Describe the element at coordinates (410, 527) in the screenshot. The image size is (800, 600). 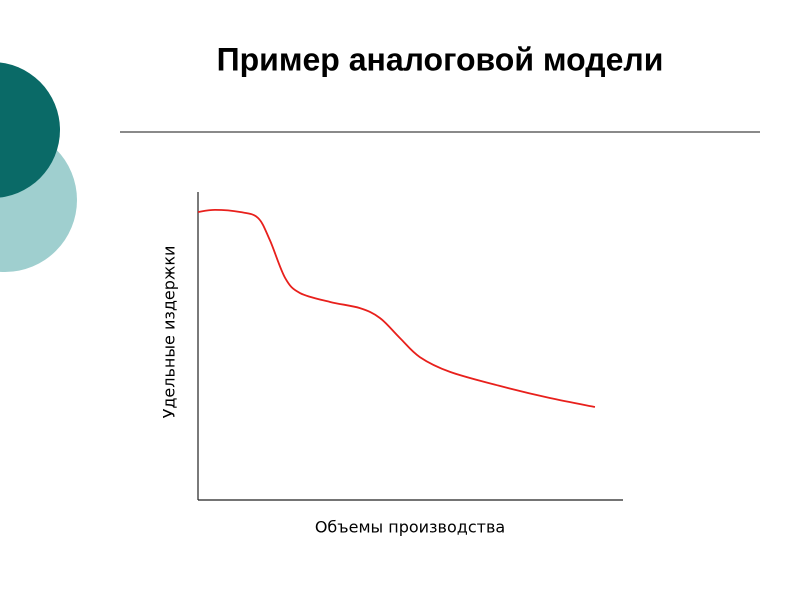
I see `x-axis-label: Объемы производства` at that location.